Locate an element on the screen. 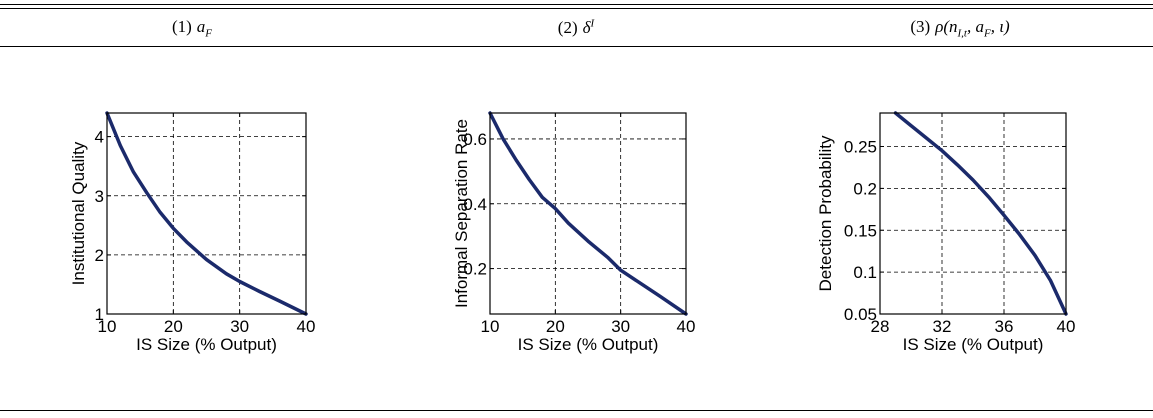 This screenshot has width=1153, height=418. chart-1-xlabel: IS Size (% Output) is located at coordinates (206, 344).